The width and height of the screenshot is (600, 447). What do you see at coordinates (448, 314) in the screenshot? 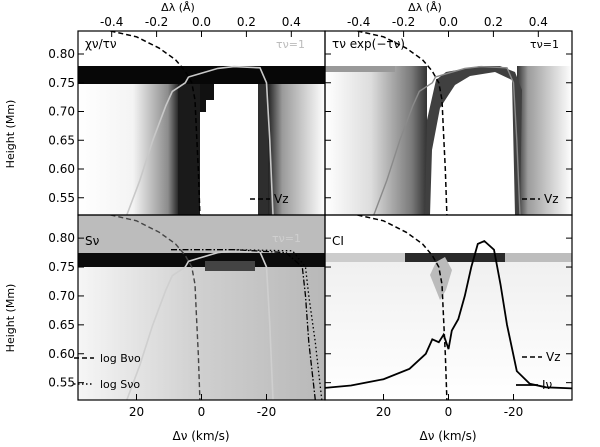
I see `intensity-profile-curve` at bounding box center [448, 314].